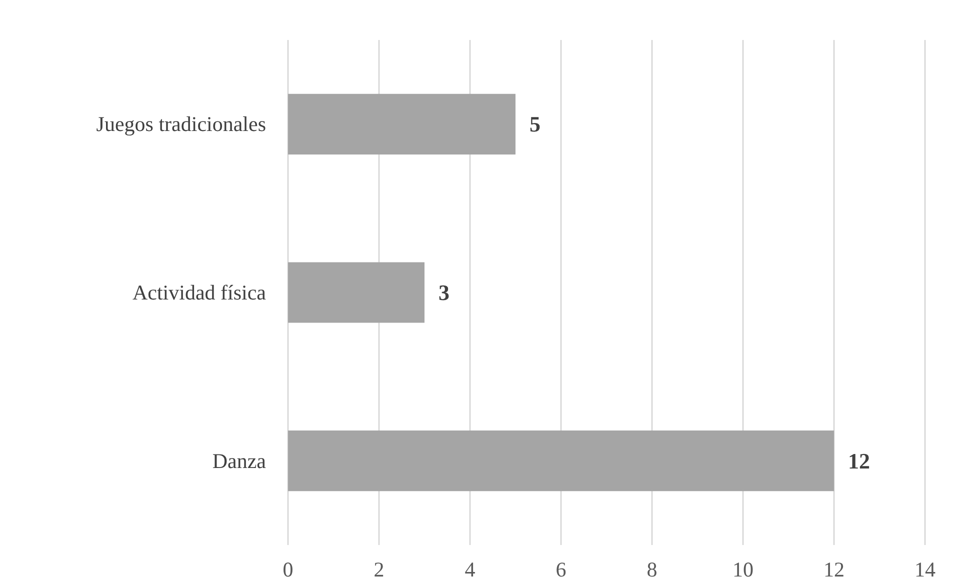 This screenshot has height=583, width=955. I want to click on data-label: 5, so click(535, 124).